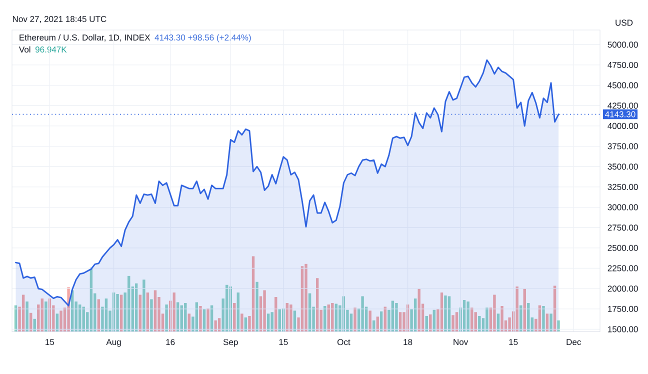 This screenshot has height=374, width=648. I want to click on y-tick-label: 3750.00, so click(623, 146).